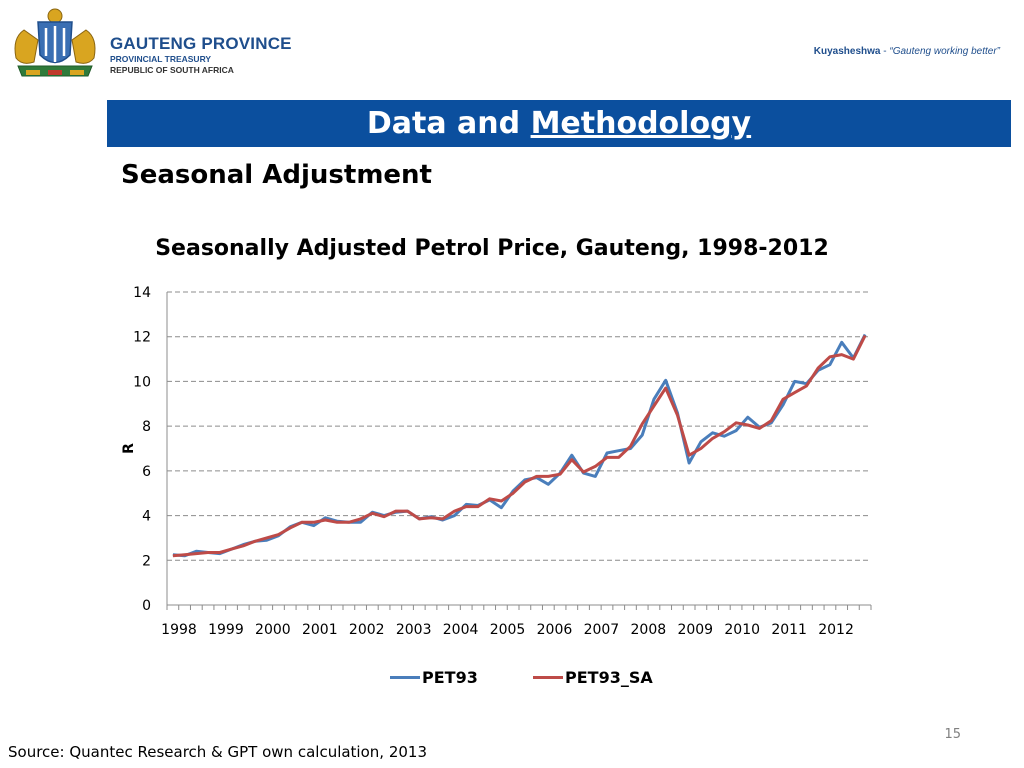 The width and height of the screenshot is (1024, 768). Describe the element at coordinates (742, 630) in the screenshot. I see `x-tick-label: 2010` at that location.